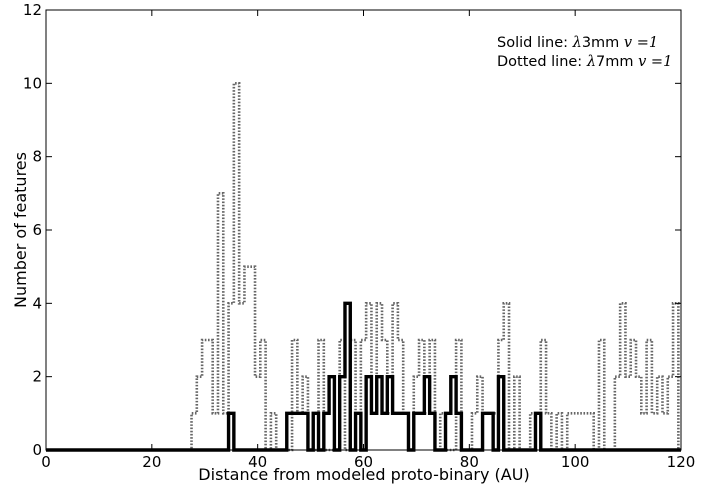  I want to click on legend-entry-dotted-v: v, so click(642, 62).